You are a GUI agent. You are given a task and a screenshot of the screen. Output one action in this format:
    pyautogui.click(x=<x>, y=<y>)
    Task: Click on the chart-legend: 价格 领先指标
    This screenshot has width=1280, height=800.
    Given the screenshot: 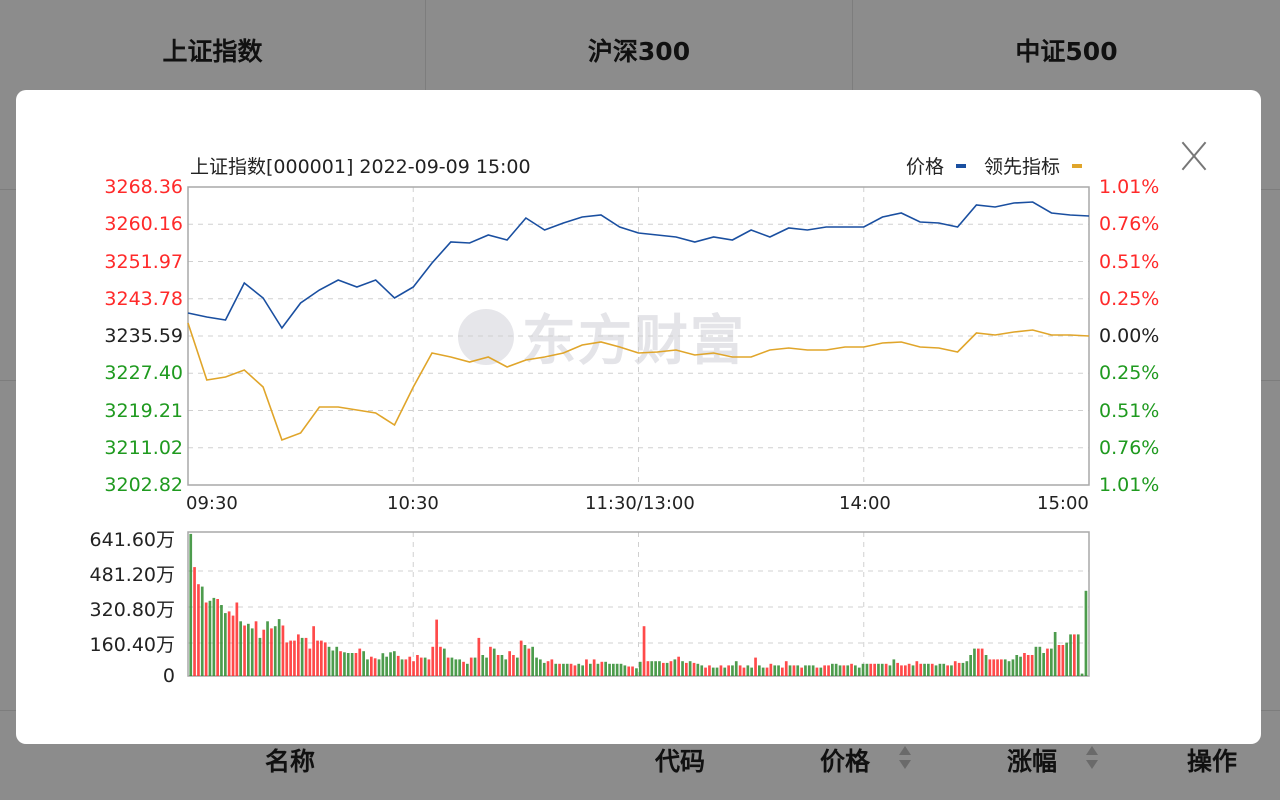 What is the action you would take?
    pyautogui.click(x=994, y=165)
    